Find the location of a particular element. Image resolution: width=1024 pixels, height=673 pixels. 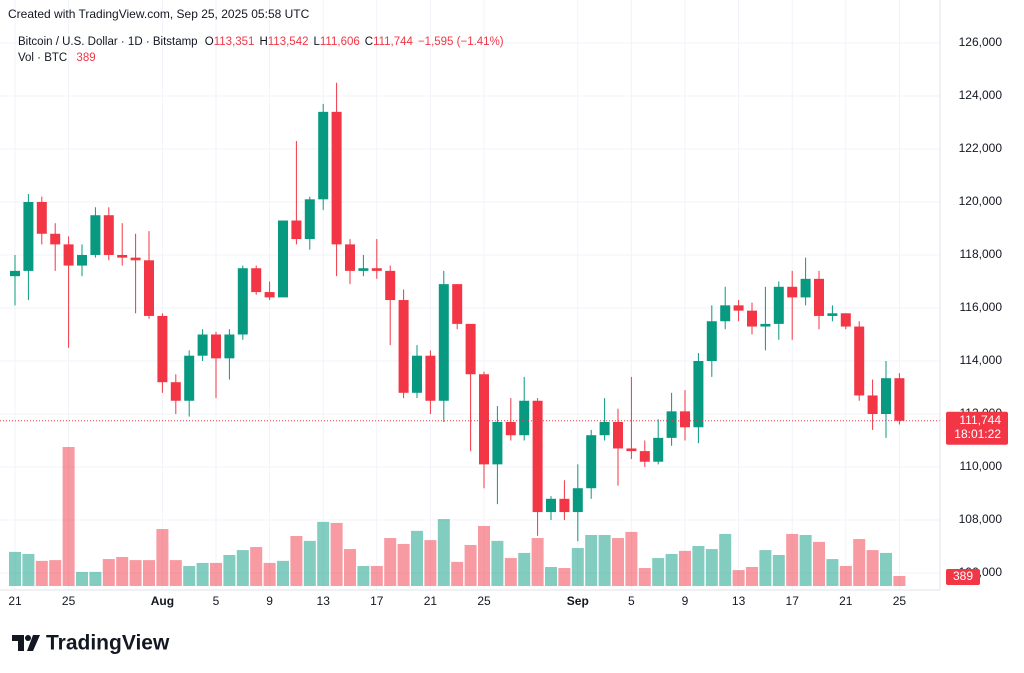

change: −1,595 (−1.41%) is located at coordinates (461, 42).